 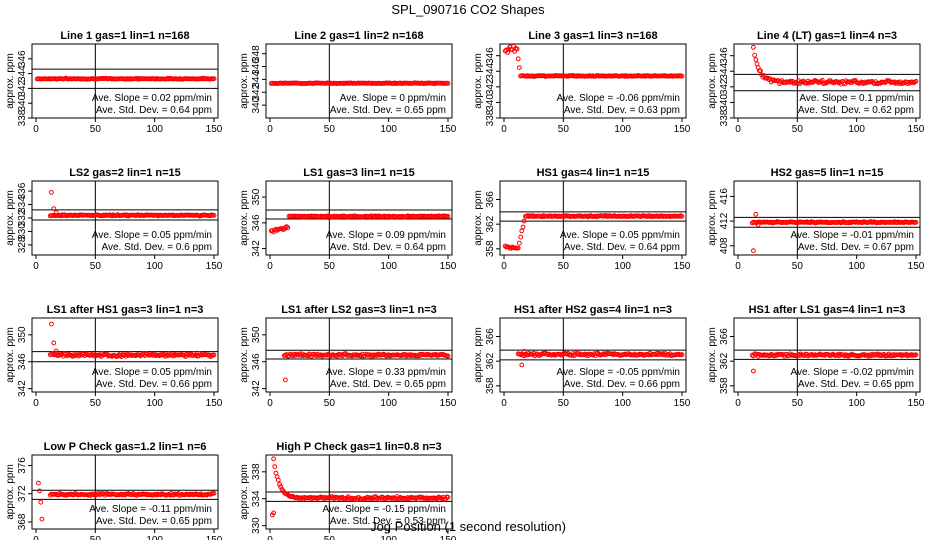 What do you see at coordinates (856, 98) in the screenshot?
I see `slope-annotation: Ave. Slope = 0.1 ppm/min` at bounding box center [856, 98].